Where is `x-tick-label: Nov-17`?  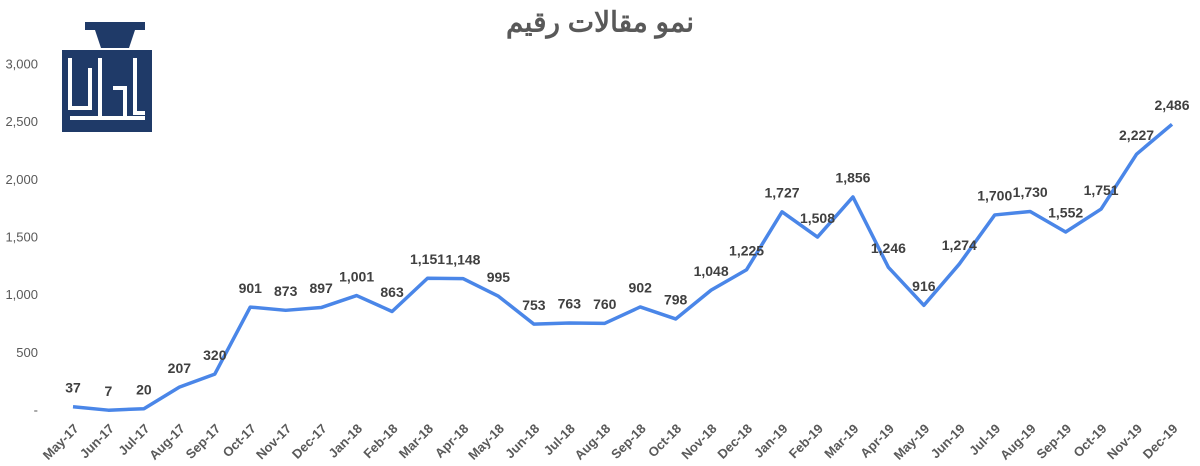 x-tick-label: Nov-17 is located at coordinates (273, 441).